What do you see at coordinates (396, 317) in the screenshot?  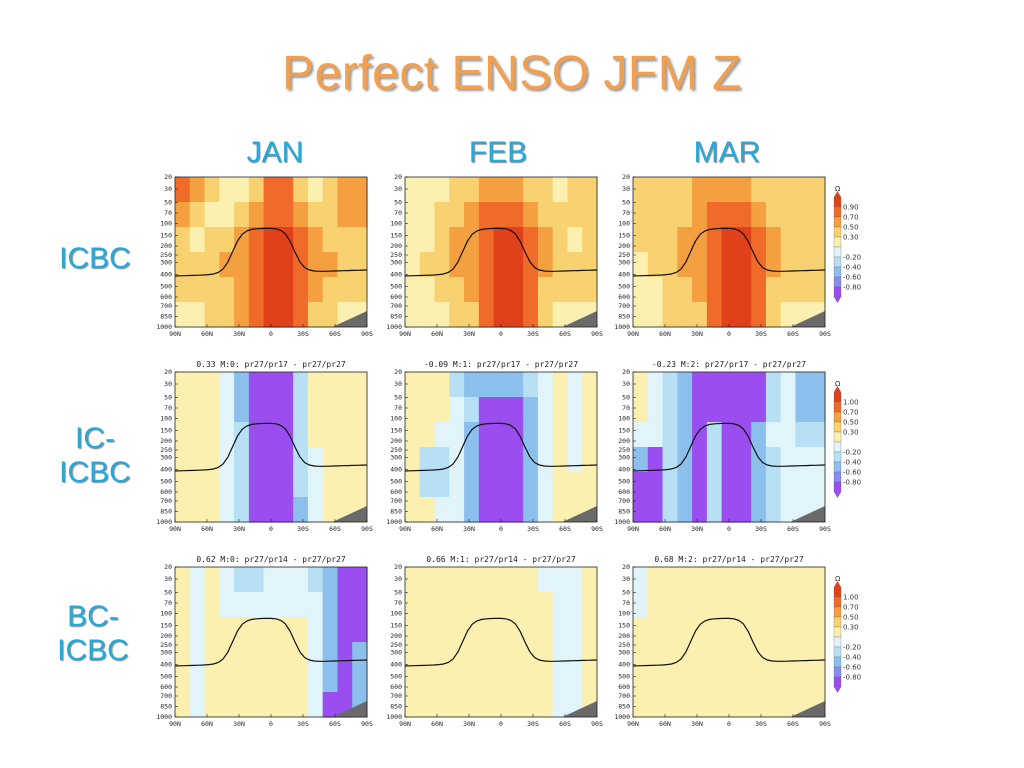 I see `y-tick-label: 850` at bounding box center [396, 317].